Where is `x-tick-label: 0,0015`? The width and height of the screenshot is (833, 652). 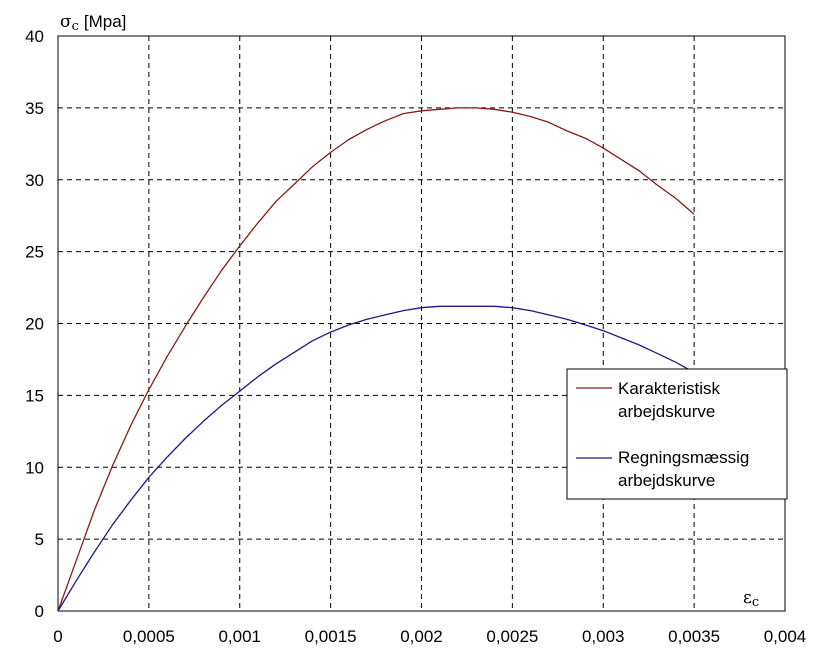
x-tick-label: 0,0015 is located at coordinates (331, 636).